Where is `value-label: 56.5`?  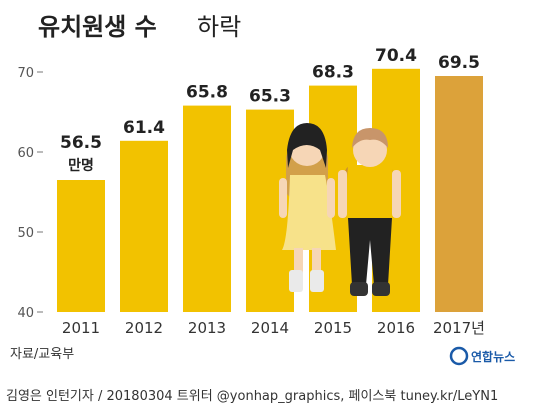
value-label: 56.5 is located at coordinates (81, 143).